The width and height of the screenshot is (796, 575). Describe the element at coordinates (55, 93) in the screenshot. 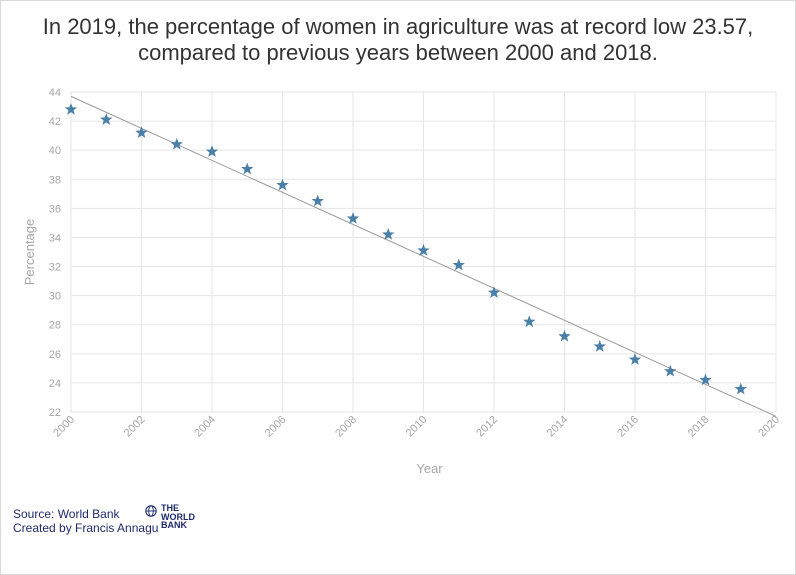

I see `y-tick-label: 44` at that location.